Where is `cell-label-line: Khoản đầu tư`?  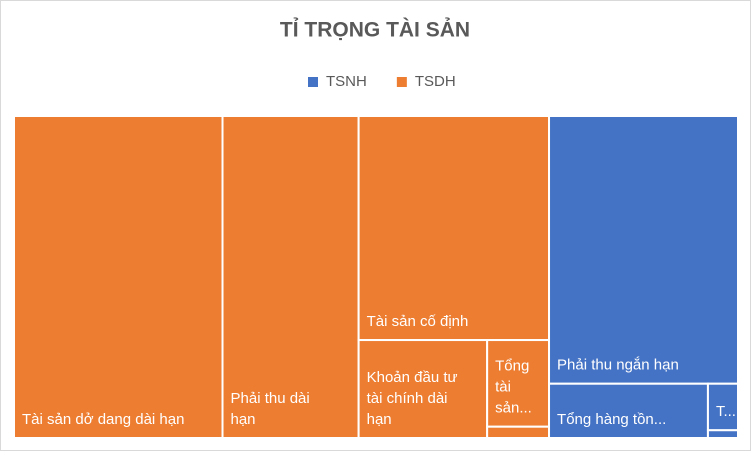
cell-label-line: Khoản đầu tư is located at coordinates (412, 377).